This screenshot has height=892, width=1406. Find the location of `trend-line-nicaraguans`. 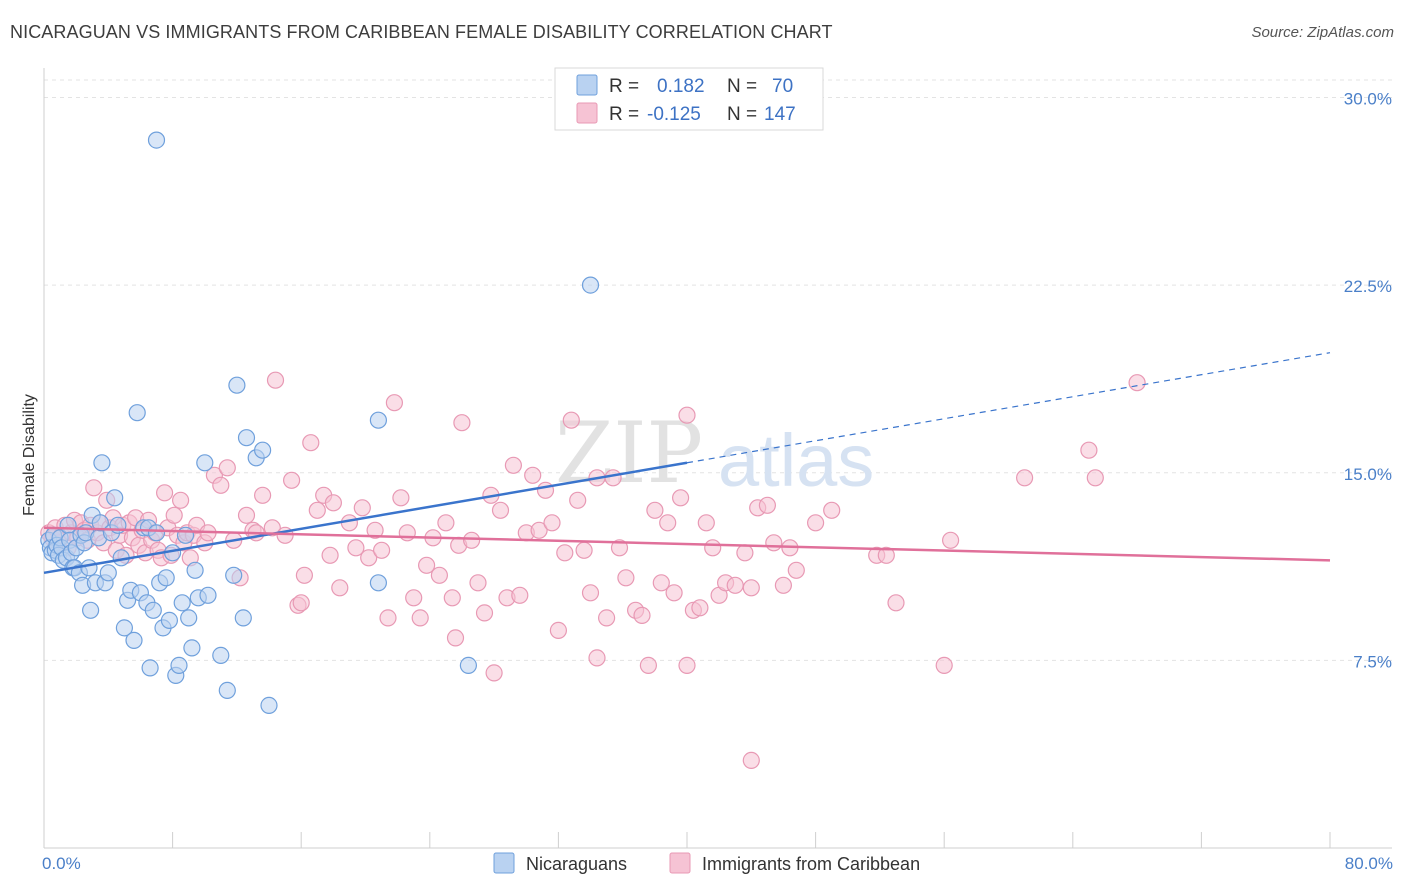

trend-line-nicaraguans is located at coordinates (365, 518).